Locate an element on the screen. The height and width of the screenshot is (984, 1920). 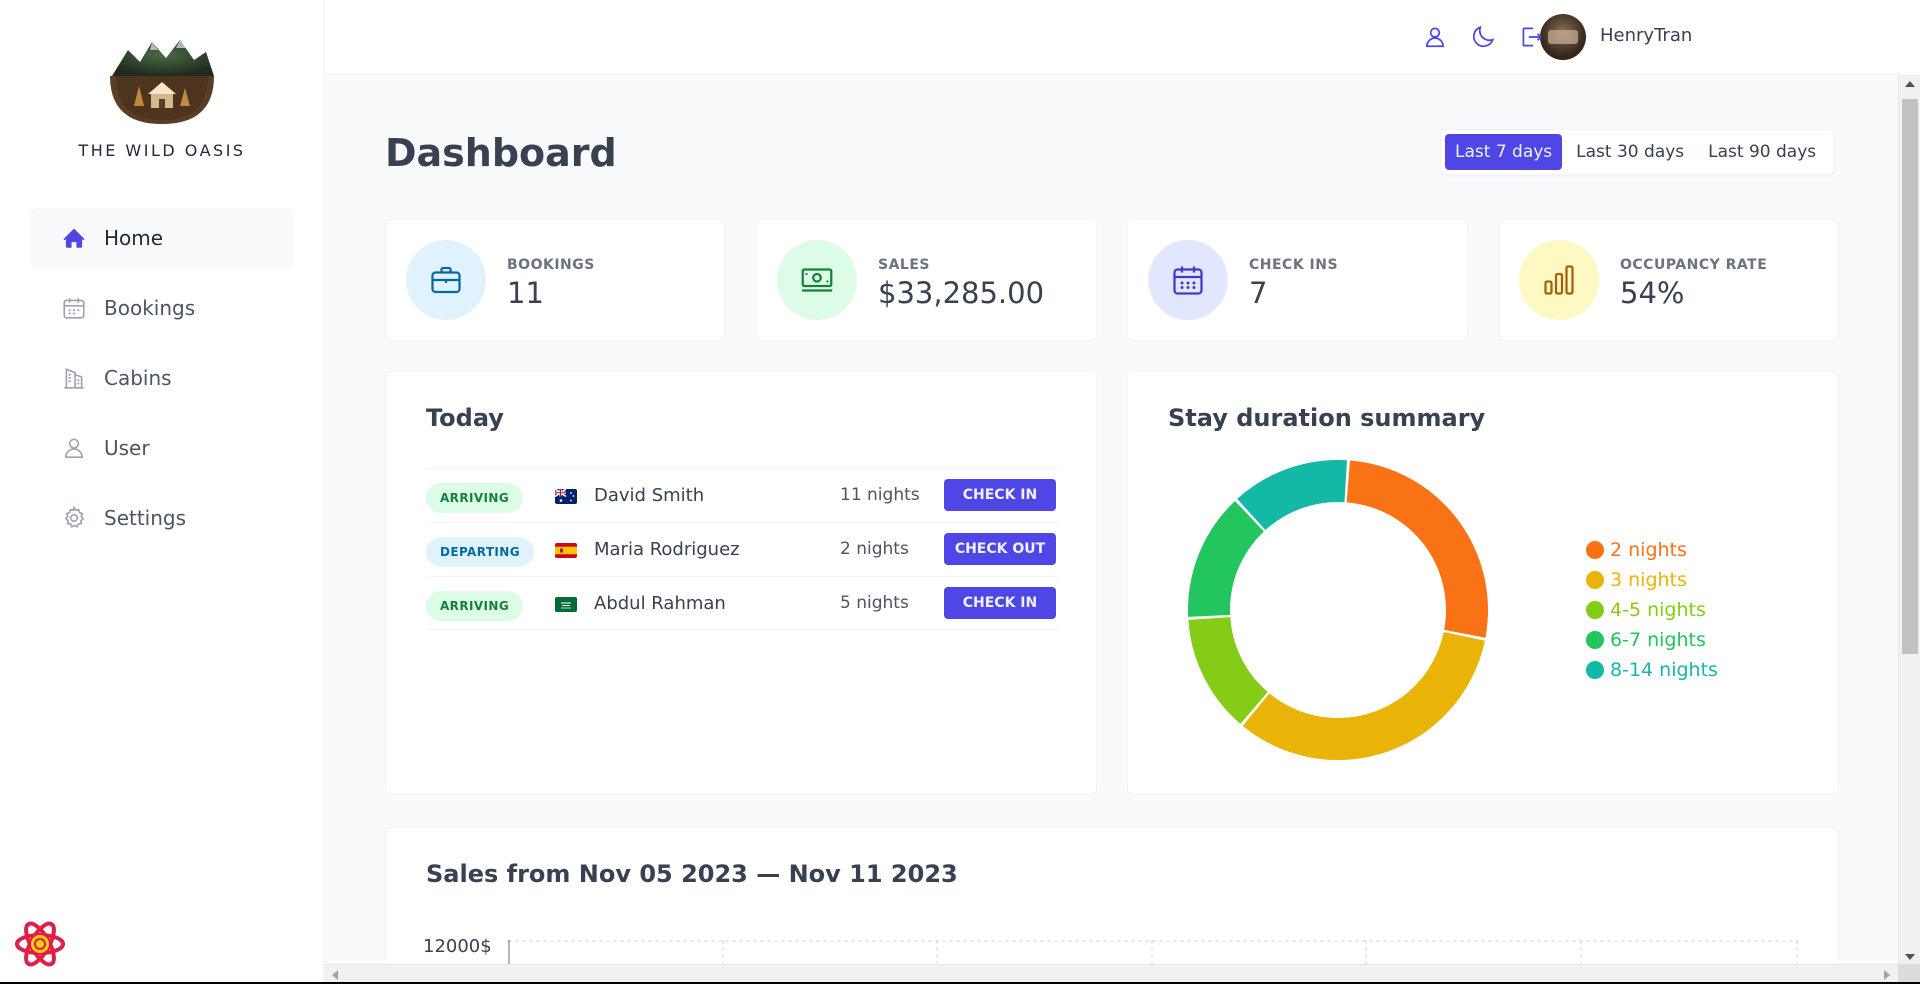
stat-label: CHECK INS is located at coordinates (1294, 265).